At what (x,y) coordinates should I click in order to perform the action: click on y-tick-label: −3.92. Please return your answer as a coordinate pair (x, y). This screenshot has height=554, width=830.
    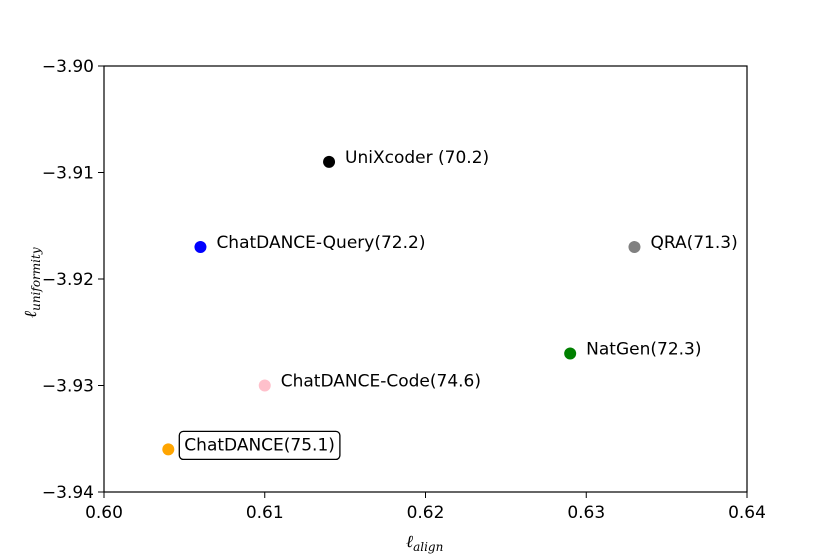
    Looking at the image, I should click on (68, 280).